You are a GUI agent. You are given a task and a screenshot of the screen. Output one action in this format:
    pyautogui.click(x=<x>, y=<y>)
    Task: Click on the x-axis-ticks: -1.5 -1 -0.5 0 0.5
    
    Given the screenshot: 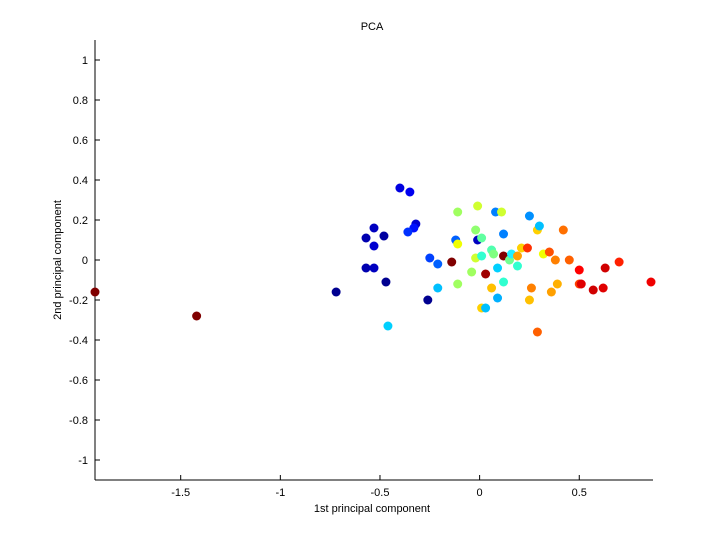 What is the action you would take?
    pyautogui.click(x=379, y=487)
    